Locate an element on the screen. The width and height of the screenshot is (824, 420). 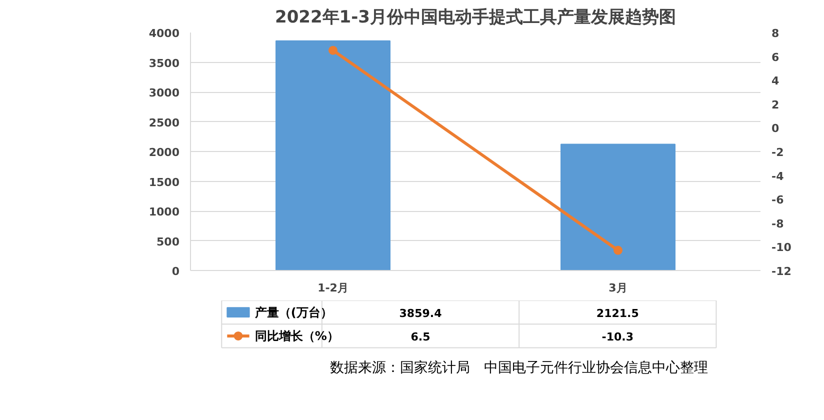
y2-tick-label: -6 is located at coordinates (778, 200).